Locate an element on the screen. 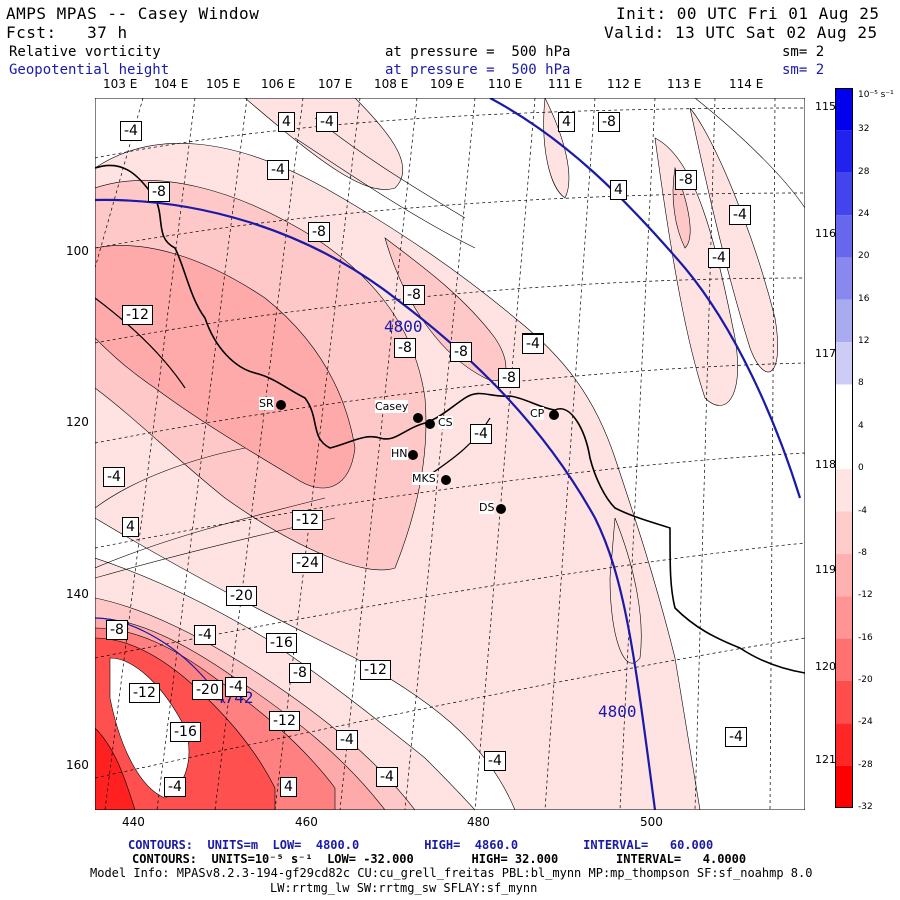  init-time: Init: 00 UTC Fri 01 Aug 25 is located at coordinates (748, 13).